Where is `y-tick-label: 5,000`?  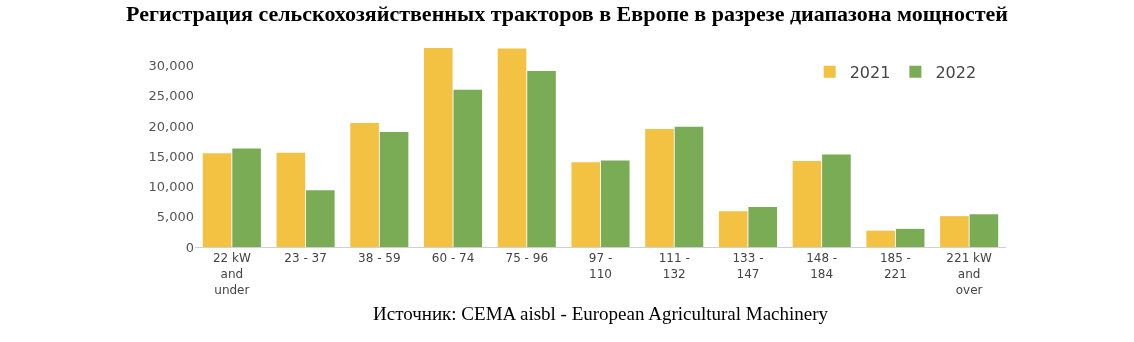
y-tick-label: 5,000 is located at coordinates (175, 217).